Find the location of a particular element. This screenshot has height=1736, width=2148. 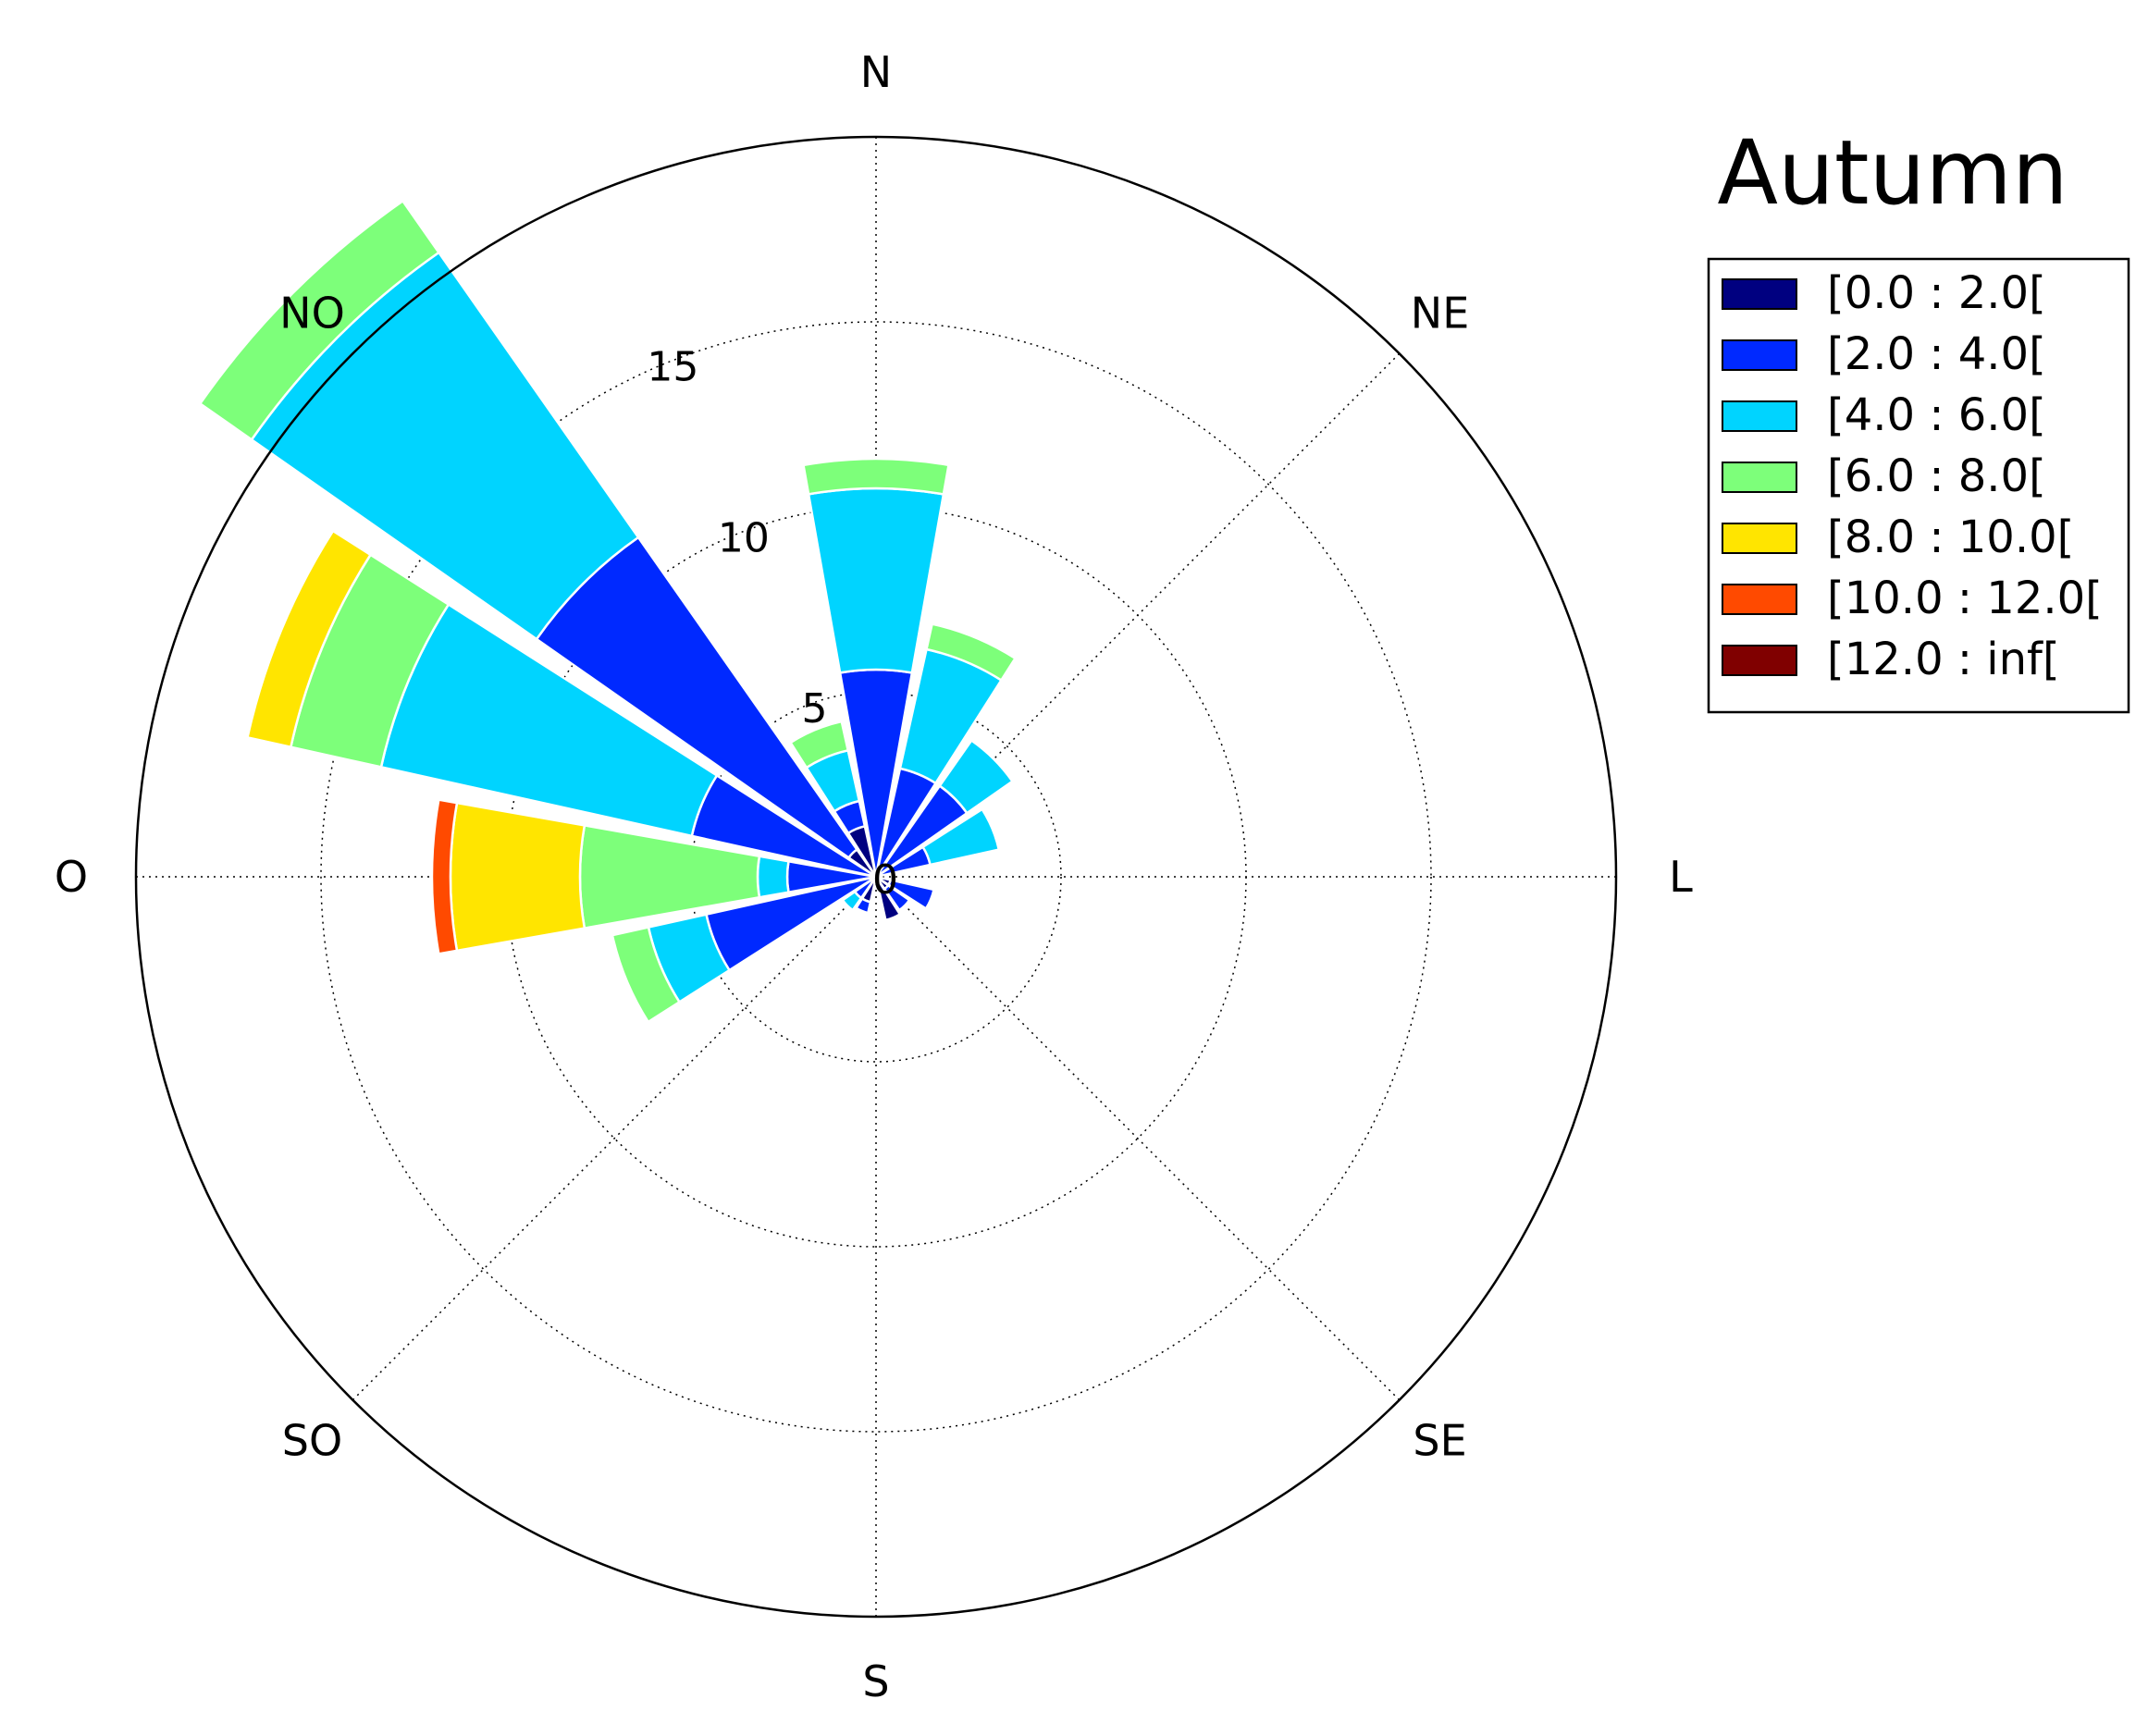

legend-label: [0.0 : 2.0[ is located at coordinates (1937, 293).